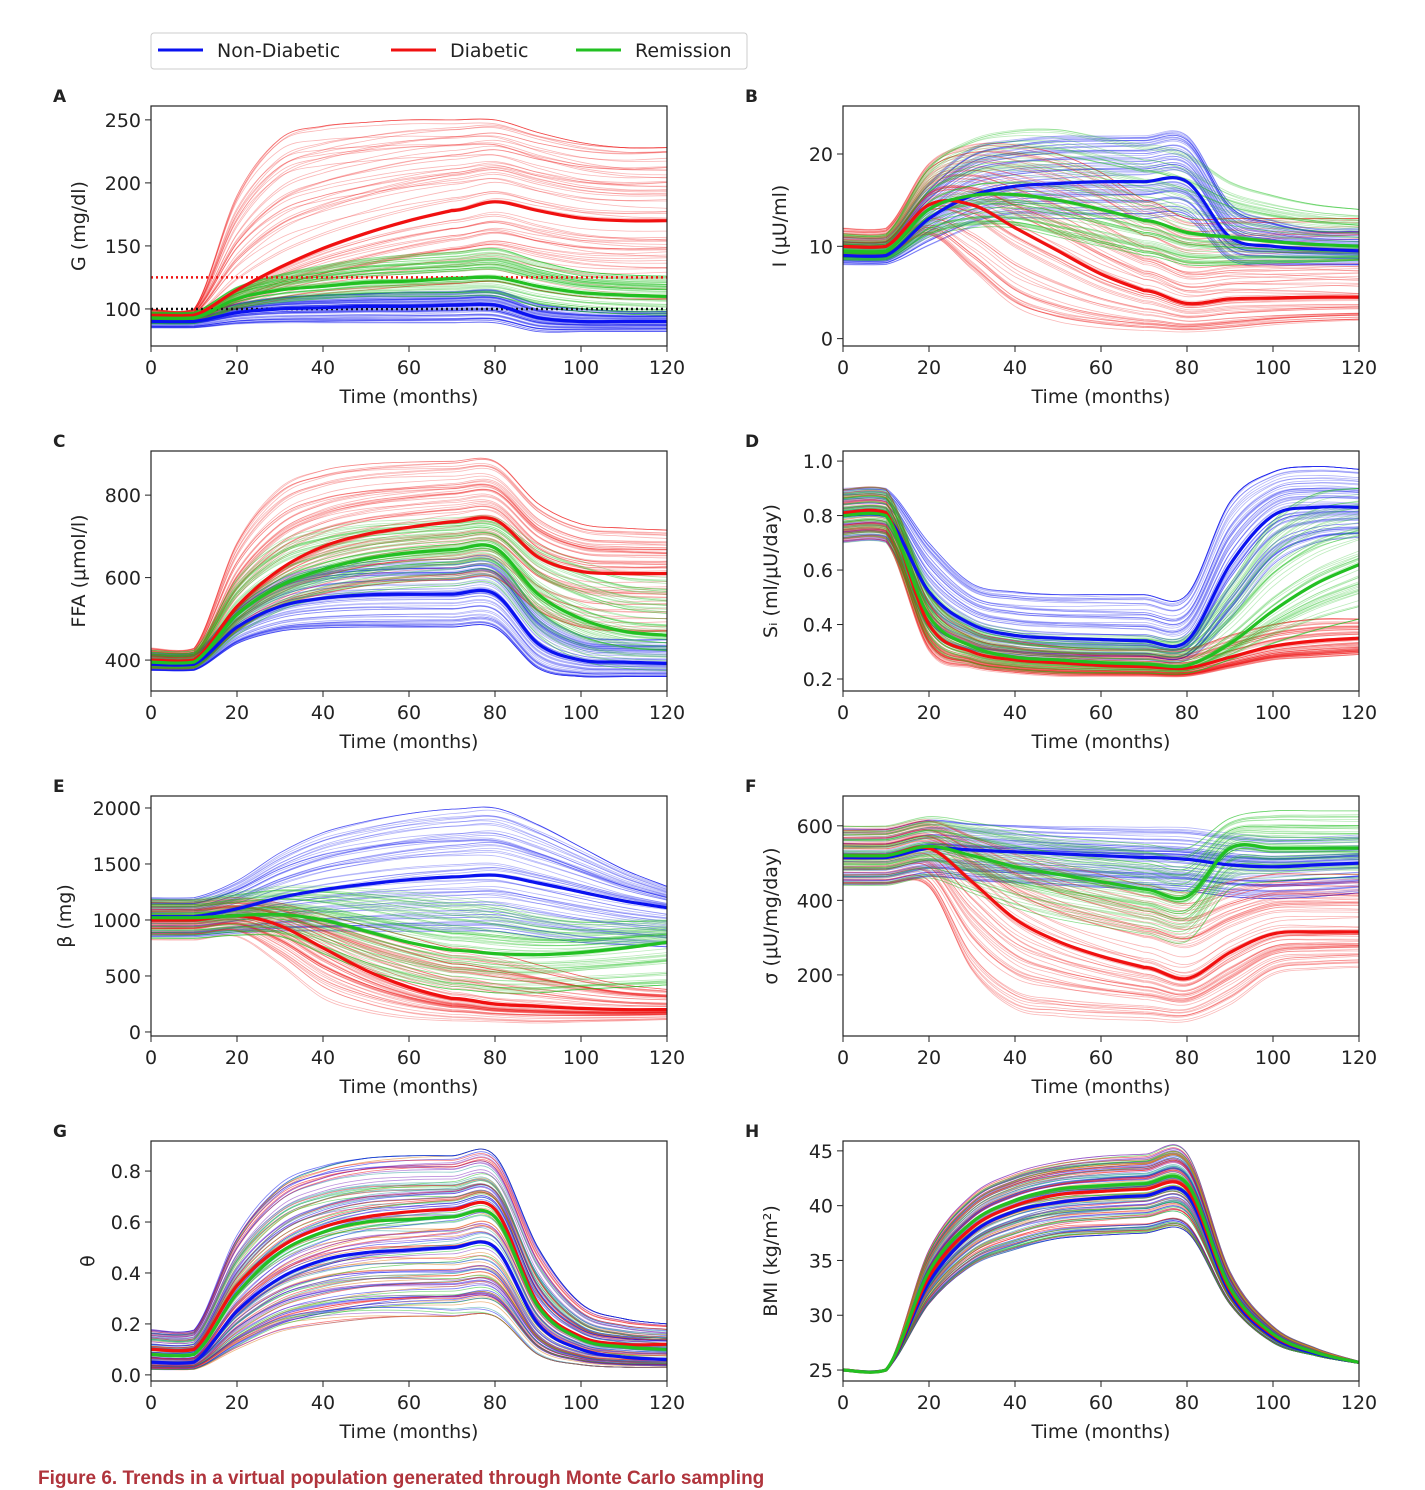  Describe the element at coordinates (59, 442) in the screenshot. I see `panel-letter: C` at that location.